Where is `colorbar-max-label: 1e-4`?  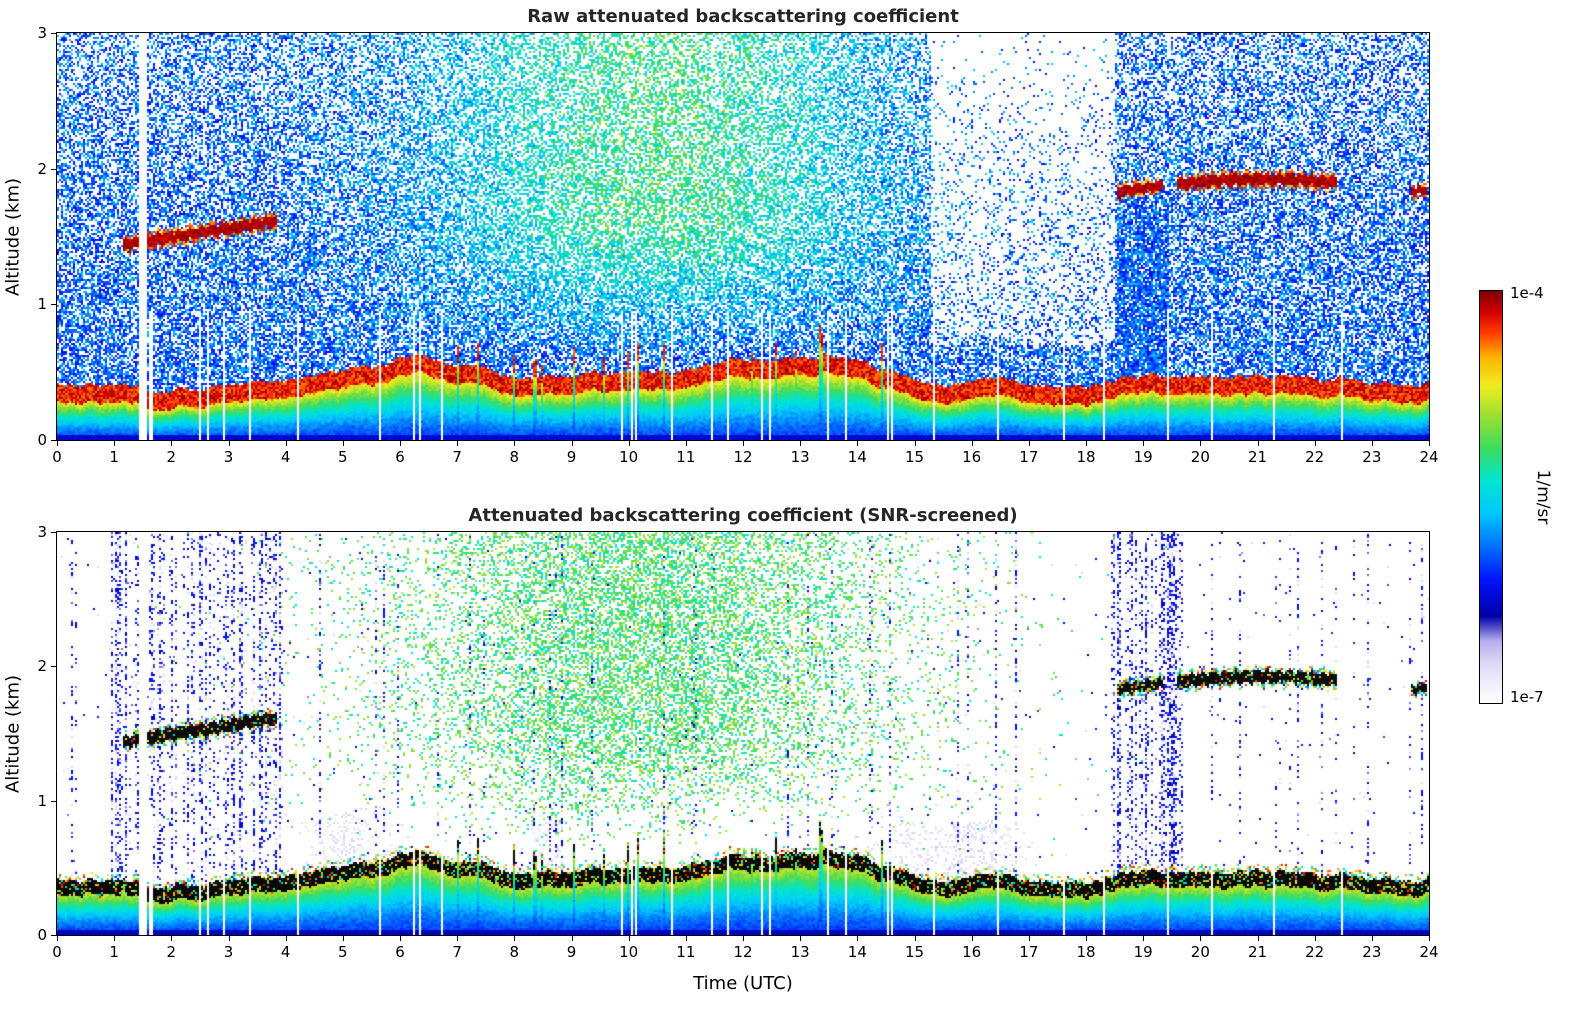 colorbar-max-label: 1e-4 is located at coordinates (1527, 293).